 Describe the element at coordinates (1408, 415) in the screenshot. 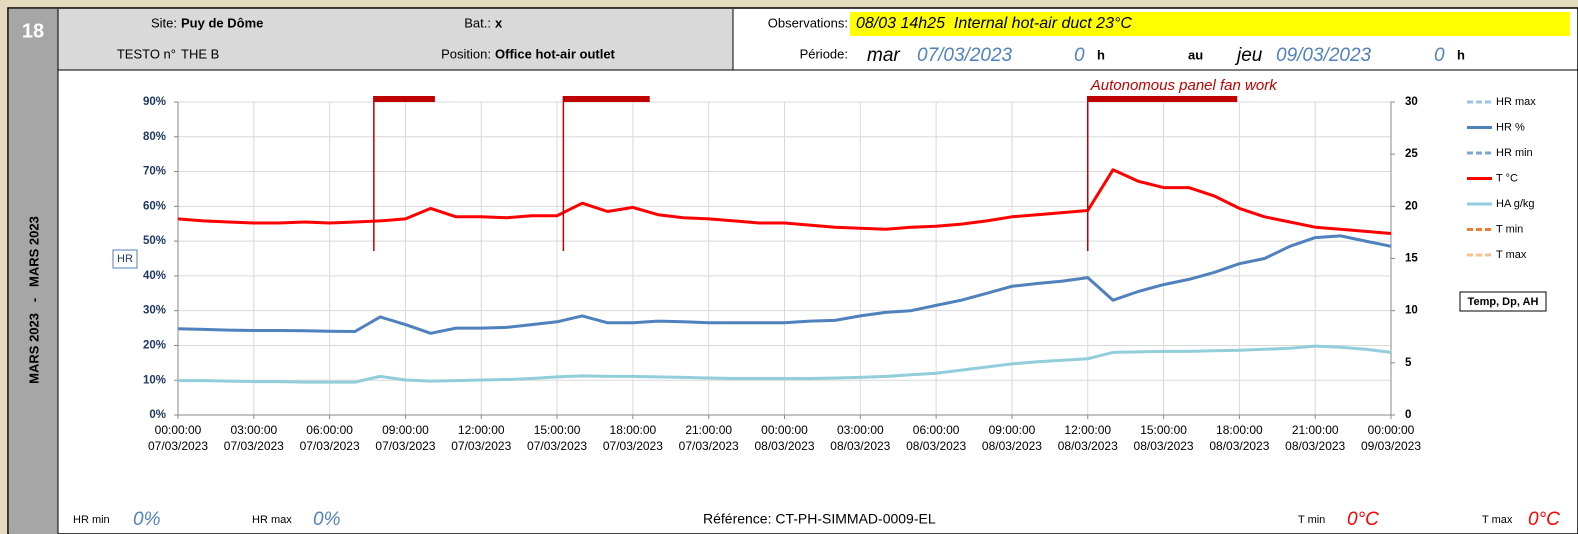

I see `y2-tick-label: 0` at that location.